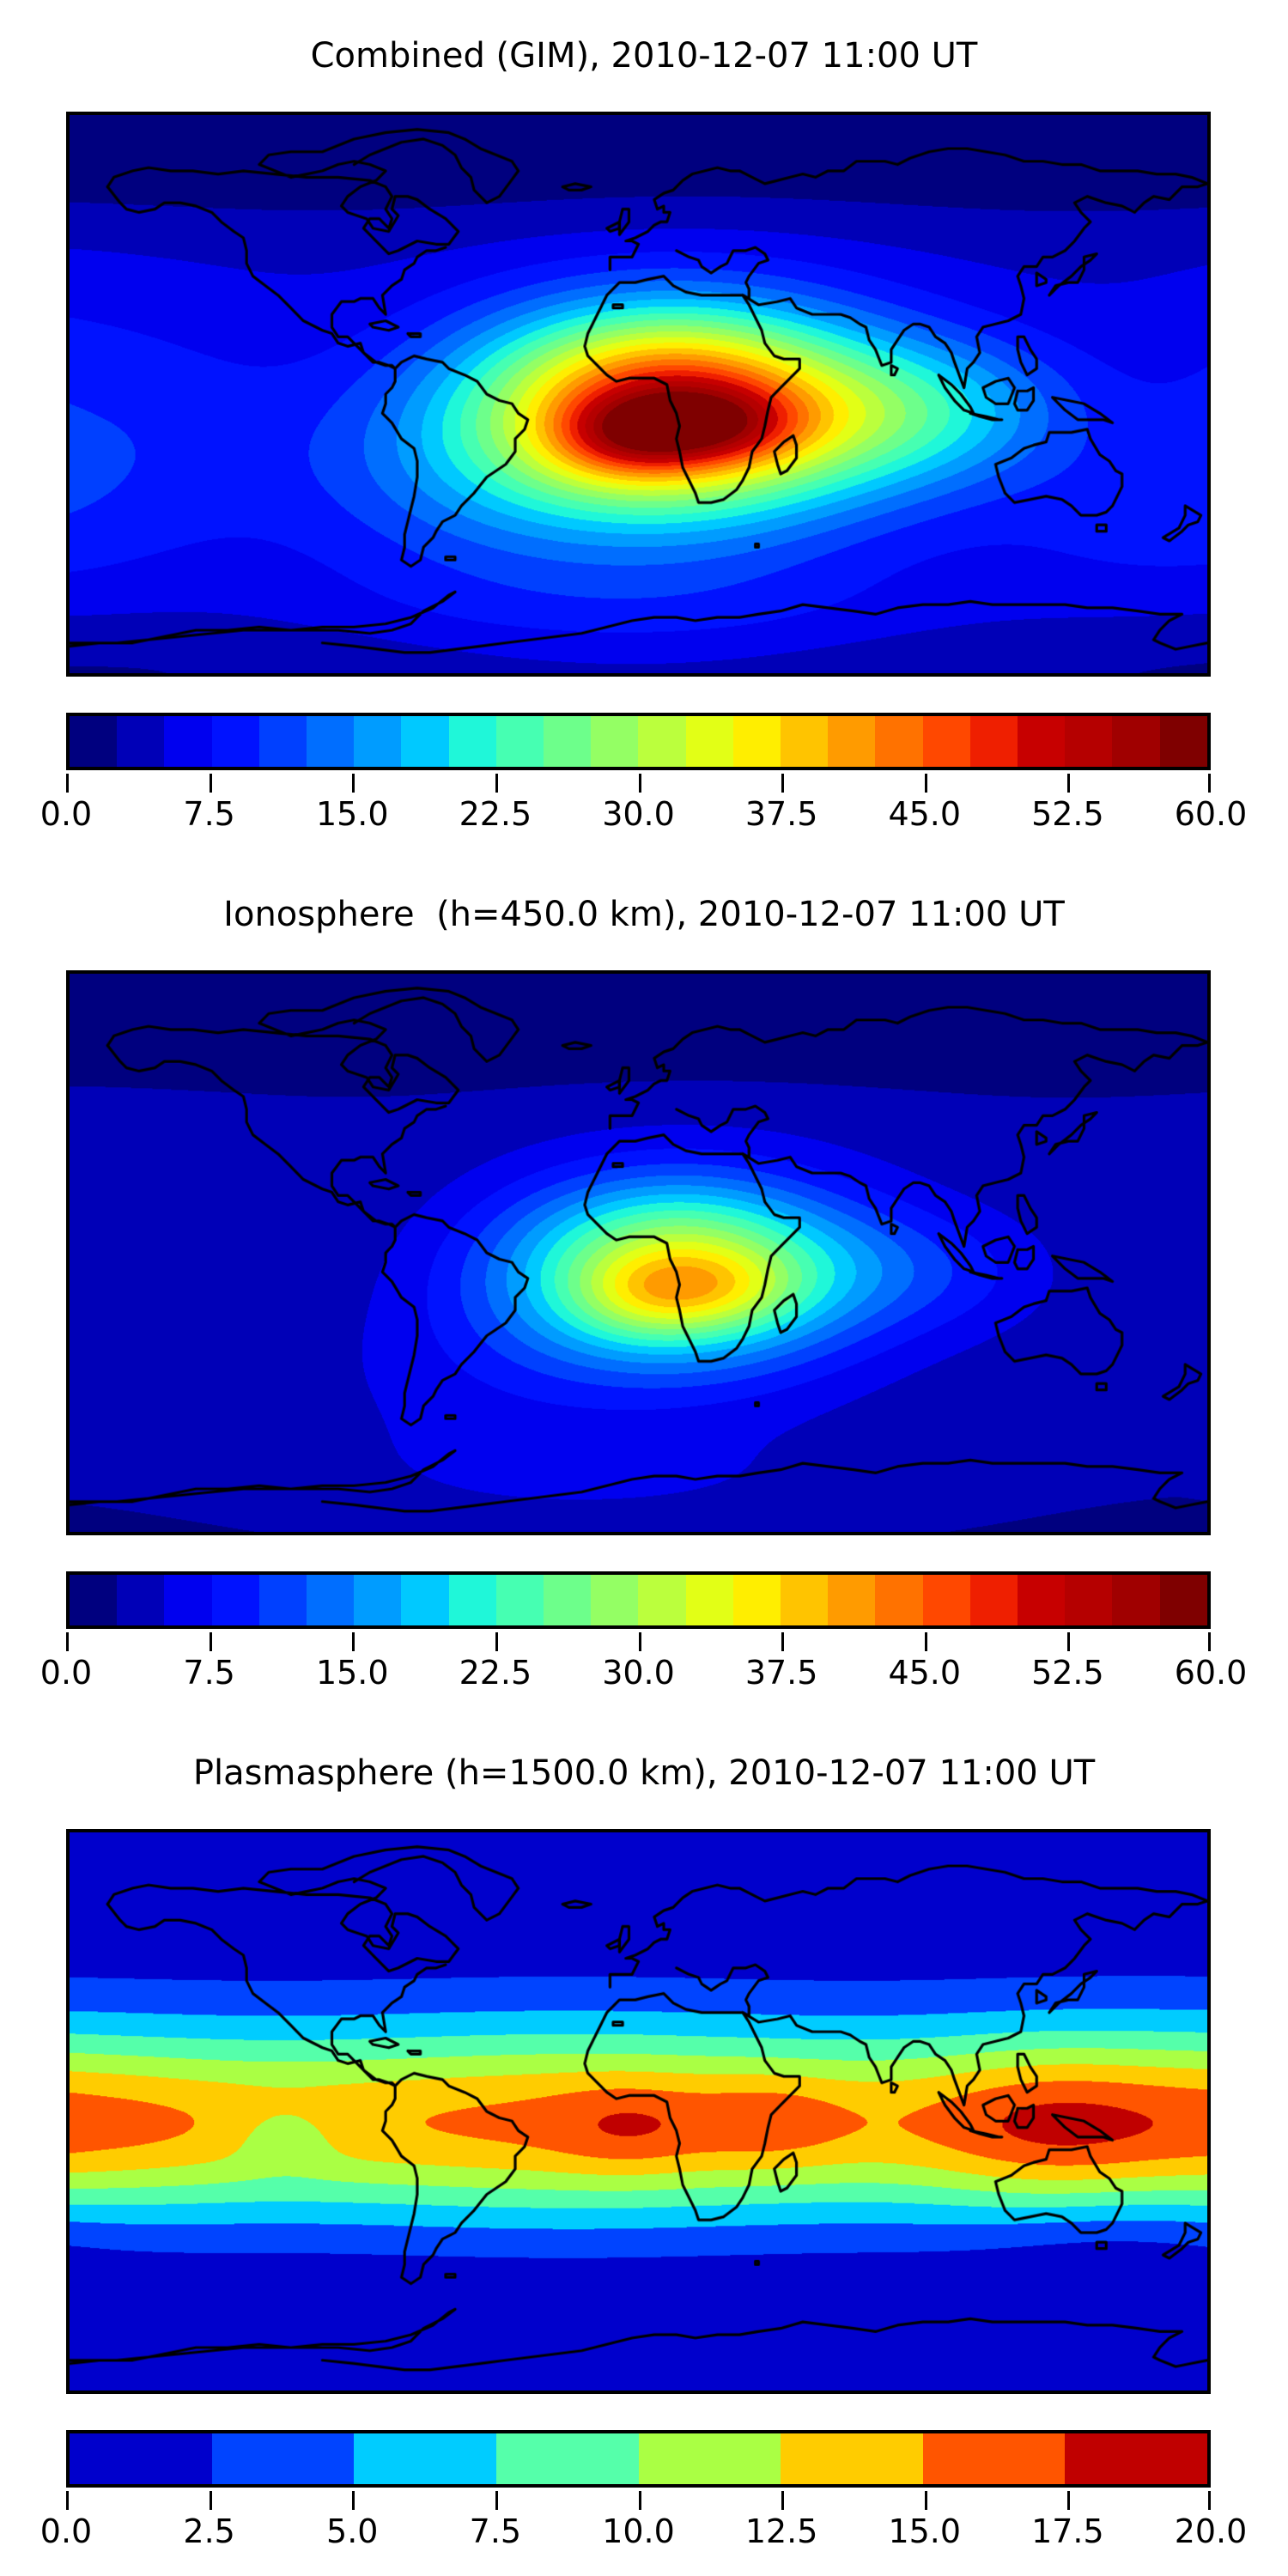 The height and width of the screenshot is (2576, 1288). What do you see at coordinates (638, 2500) in the screenshot?
I see `colorbar-ticks-plasmasphere` at bounding box center [638, 2500].